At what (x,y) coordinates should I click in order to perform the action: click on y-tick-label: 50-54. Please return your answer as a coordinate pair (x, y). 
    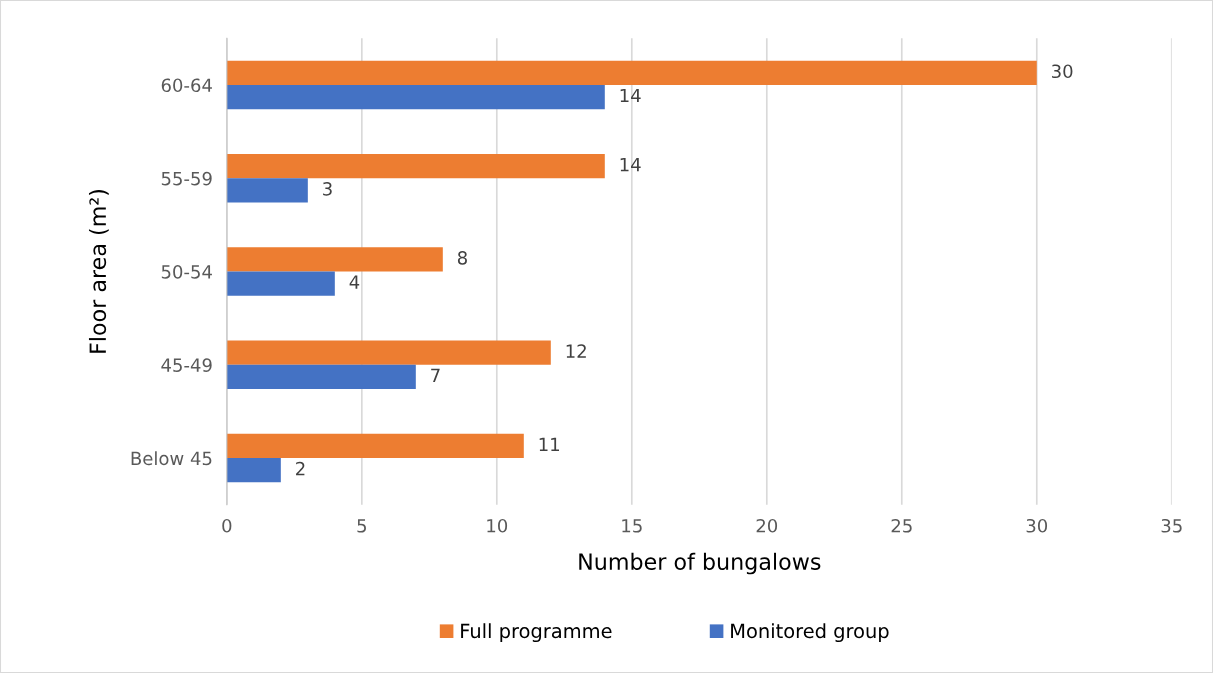
    Looking at the image, I should click on (186, 272).